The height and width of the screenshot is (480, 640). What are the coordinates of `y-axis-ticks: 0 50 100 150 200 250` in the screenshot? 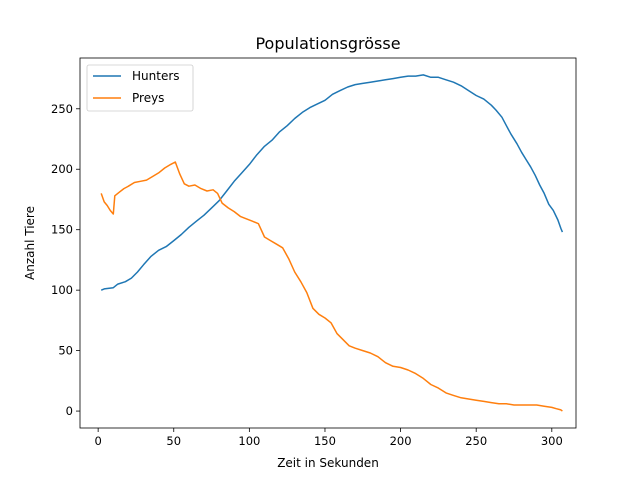 It's located at (65, 260).